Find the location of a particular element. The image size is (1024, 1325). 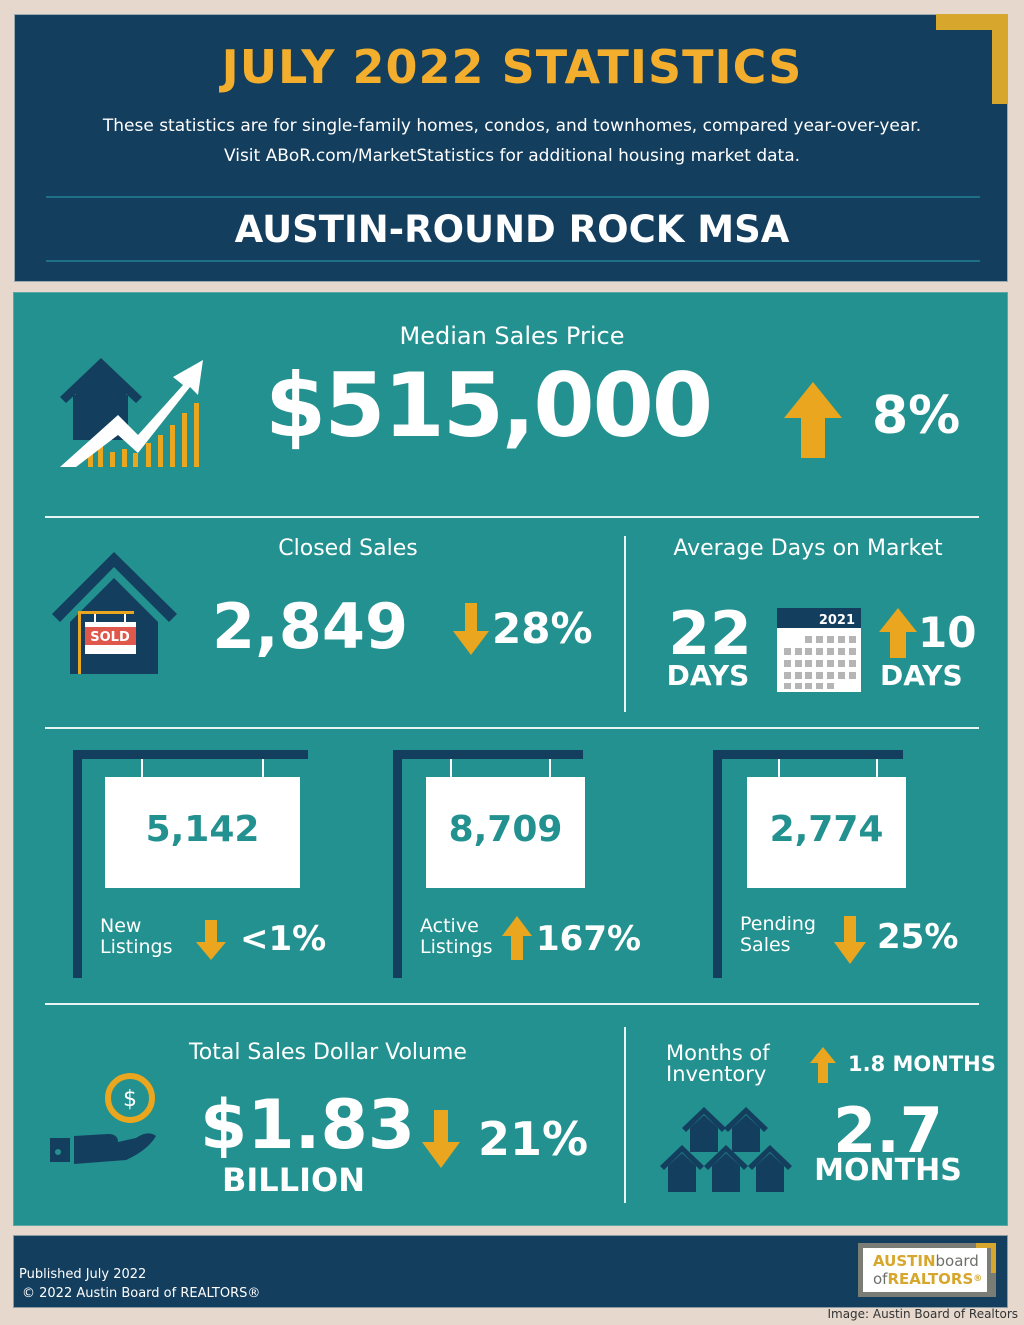

active-listings-label-1: Active is located at coordinates (449, 926).